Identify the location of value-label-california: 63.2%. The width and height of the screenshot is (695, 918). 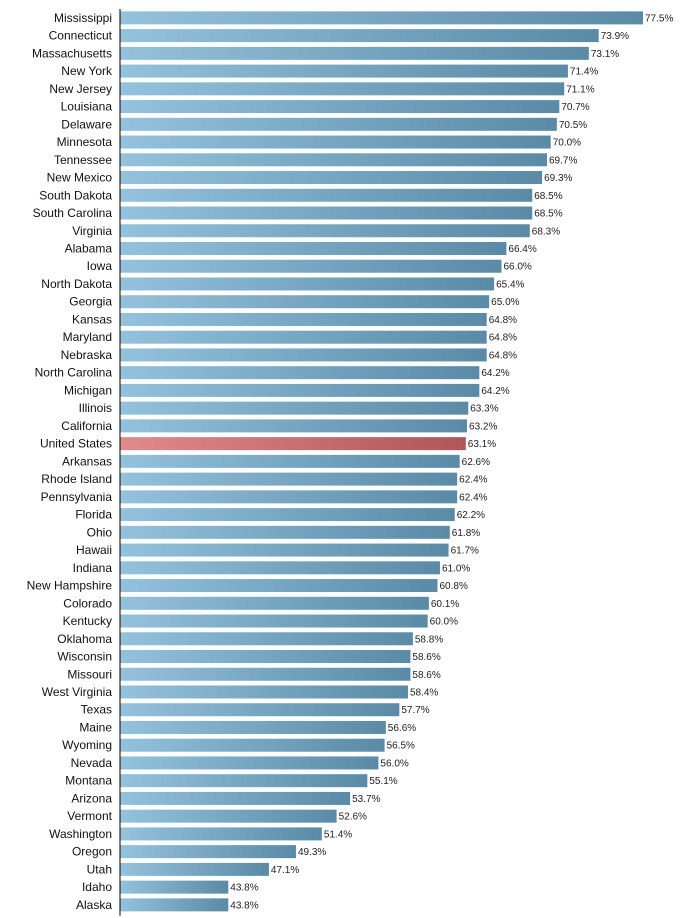
(483, 426).